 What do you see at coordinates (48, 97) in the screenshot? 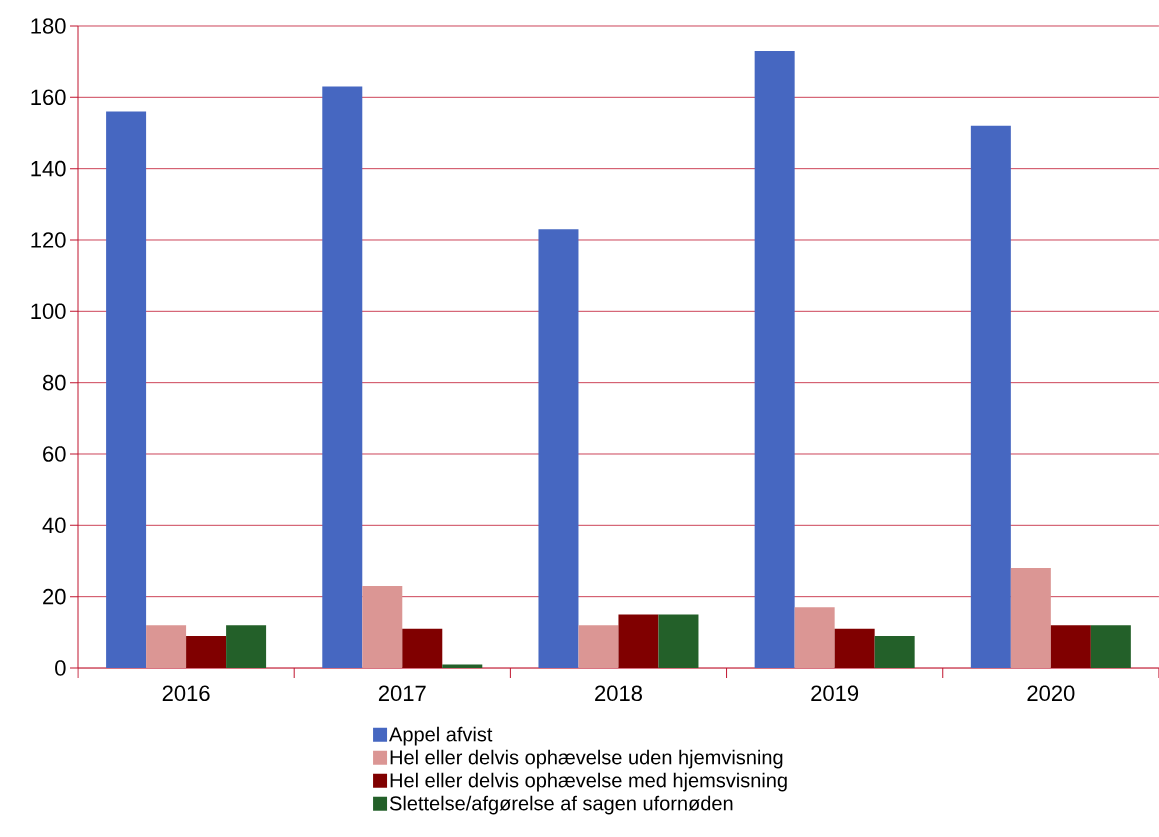
I see `y-tick-label: 160` at bounding box center [48, 97].